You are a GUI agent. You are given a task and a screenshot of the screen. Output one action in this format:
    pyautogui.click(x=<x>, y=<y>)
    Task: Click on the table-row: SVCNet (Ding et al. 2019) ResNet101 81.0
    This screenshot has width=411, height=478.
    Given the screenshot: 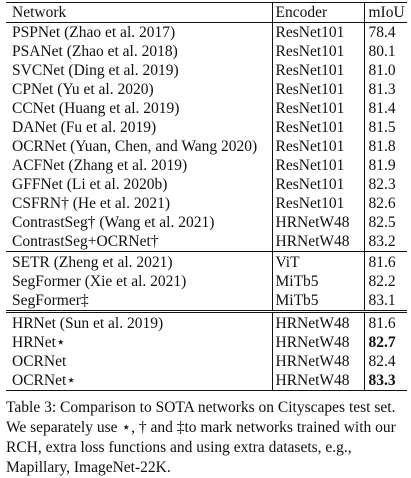 What is the action you would take?
    pyautogui.click(x=206, y=70)
    